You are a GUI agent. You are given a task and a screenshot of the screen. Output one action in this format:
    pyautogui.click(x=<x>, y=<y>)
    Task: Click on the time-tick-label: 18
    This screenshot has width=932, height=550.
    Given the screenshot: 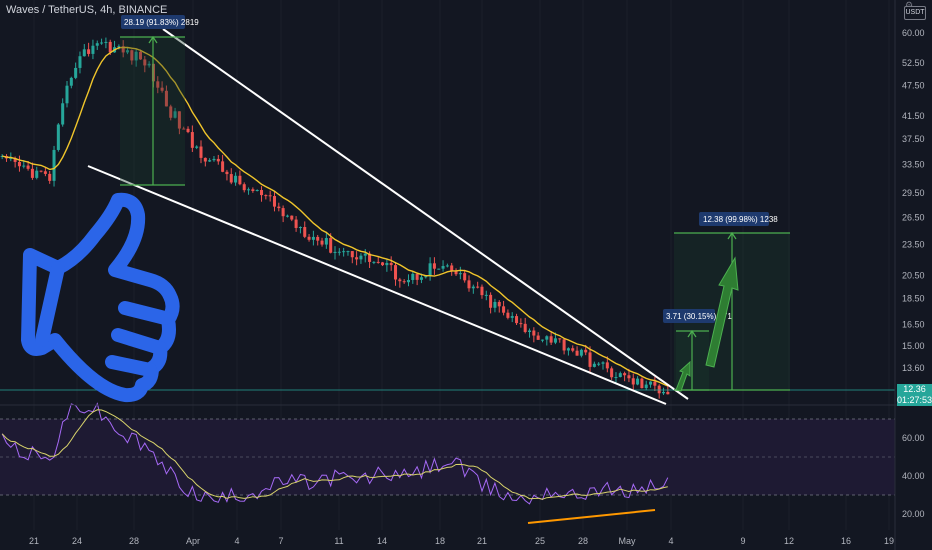 What is the action you would take?
    pyautogui.click(x=440, y=541)
    